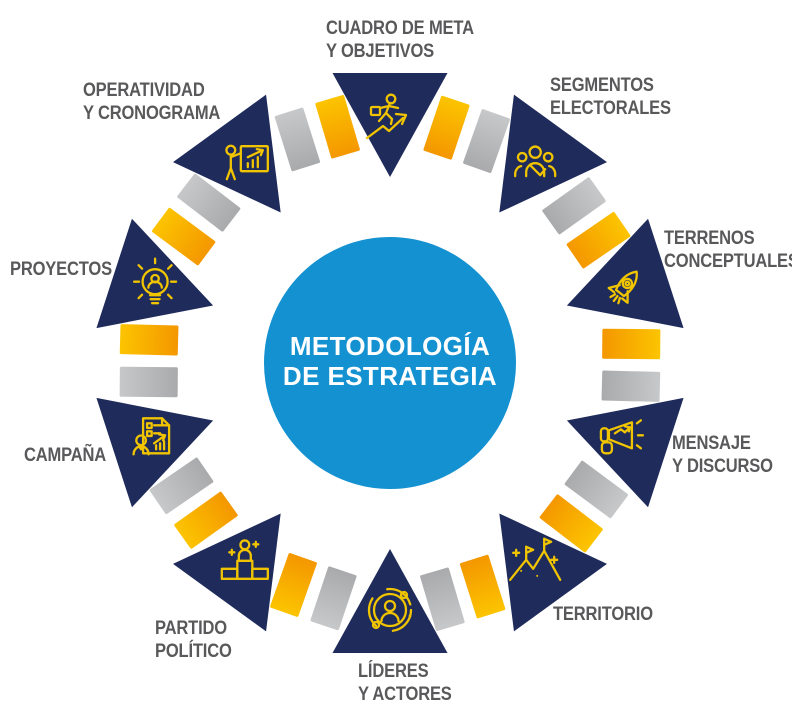 Image resolution: width=792 pixels, height=725 pixels. What do you see at coordinates (247, 162) in the screenshot?
I see `presentation-chart-icon` at bounding box center [247, 162].